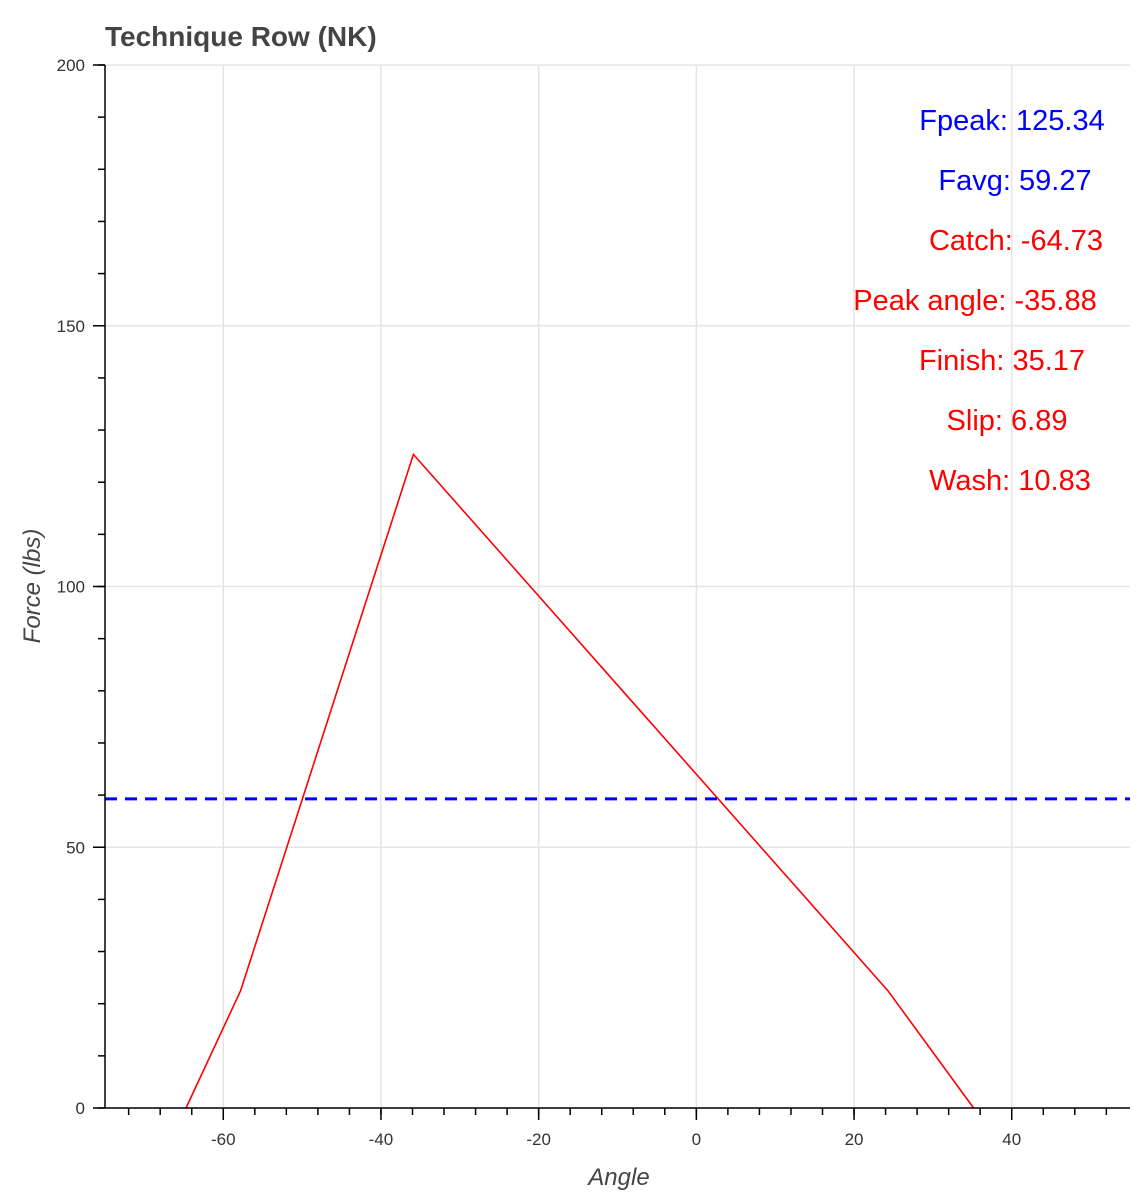  I want to click on stat-annotation: Fpeak: 125.34, so click(1011, 121).